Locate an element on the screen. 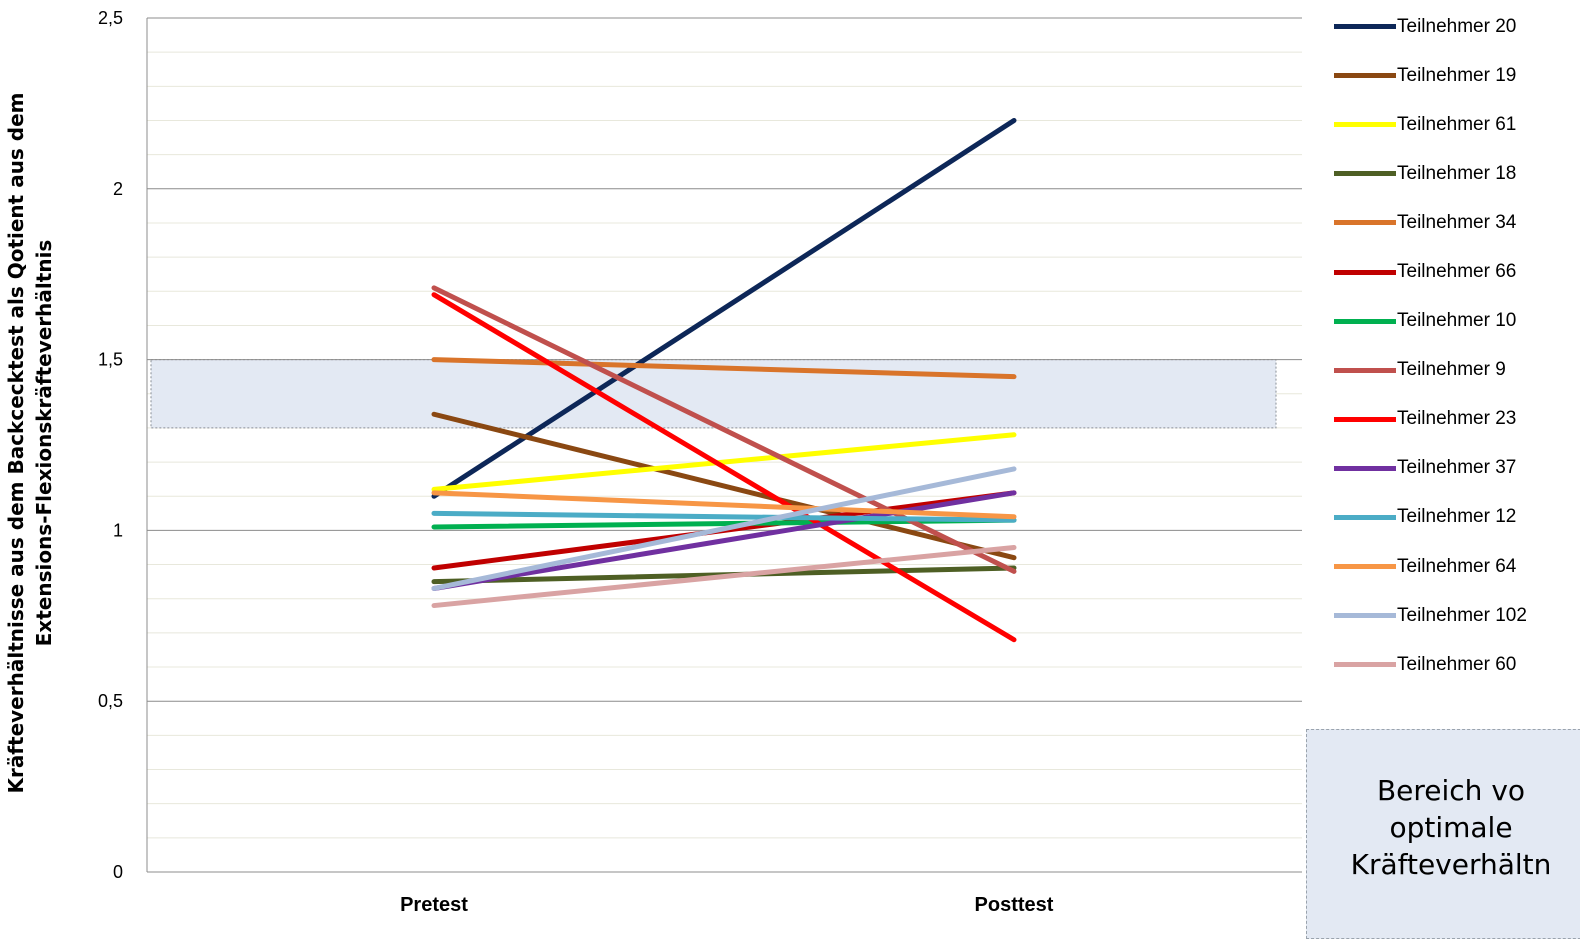  legend-item: Teilnehmer 12 is located at coordinates (1454, 517).